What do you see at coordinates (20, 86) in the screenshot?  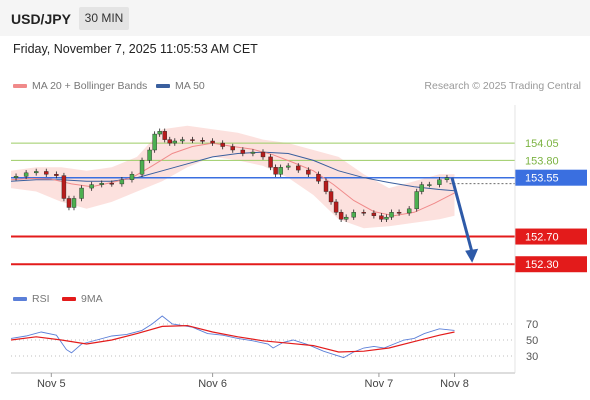 I see `legend-ma20-swatch` at bounding box center [20, 86].